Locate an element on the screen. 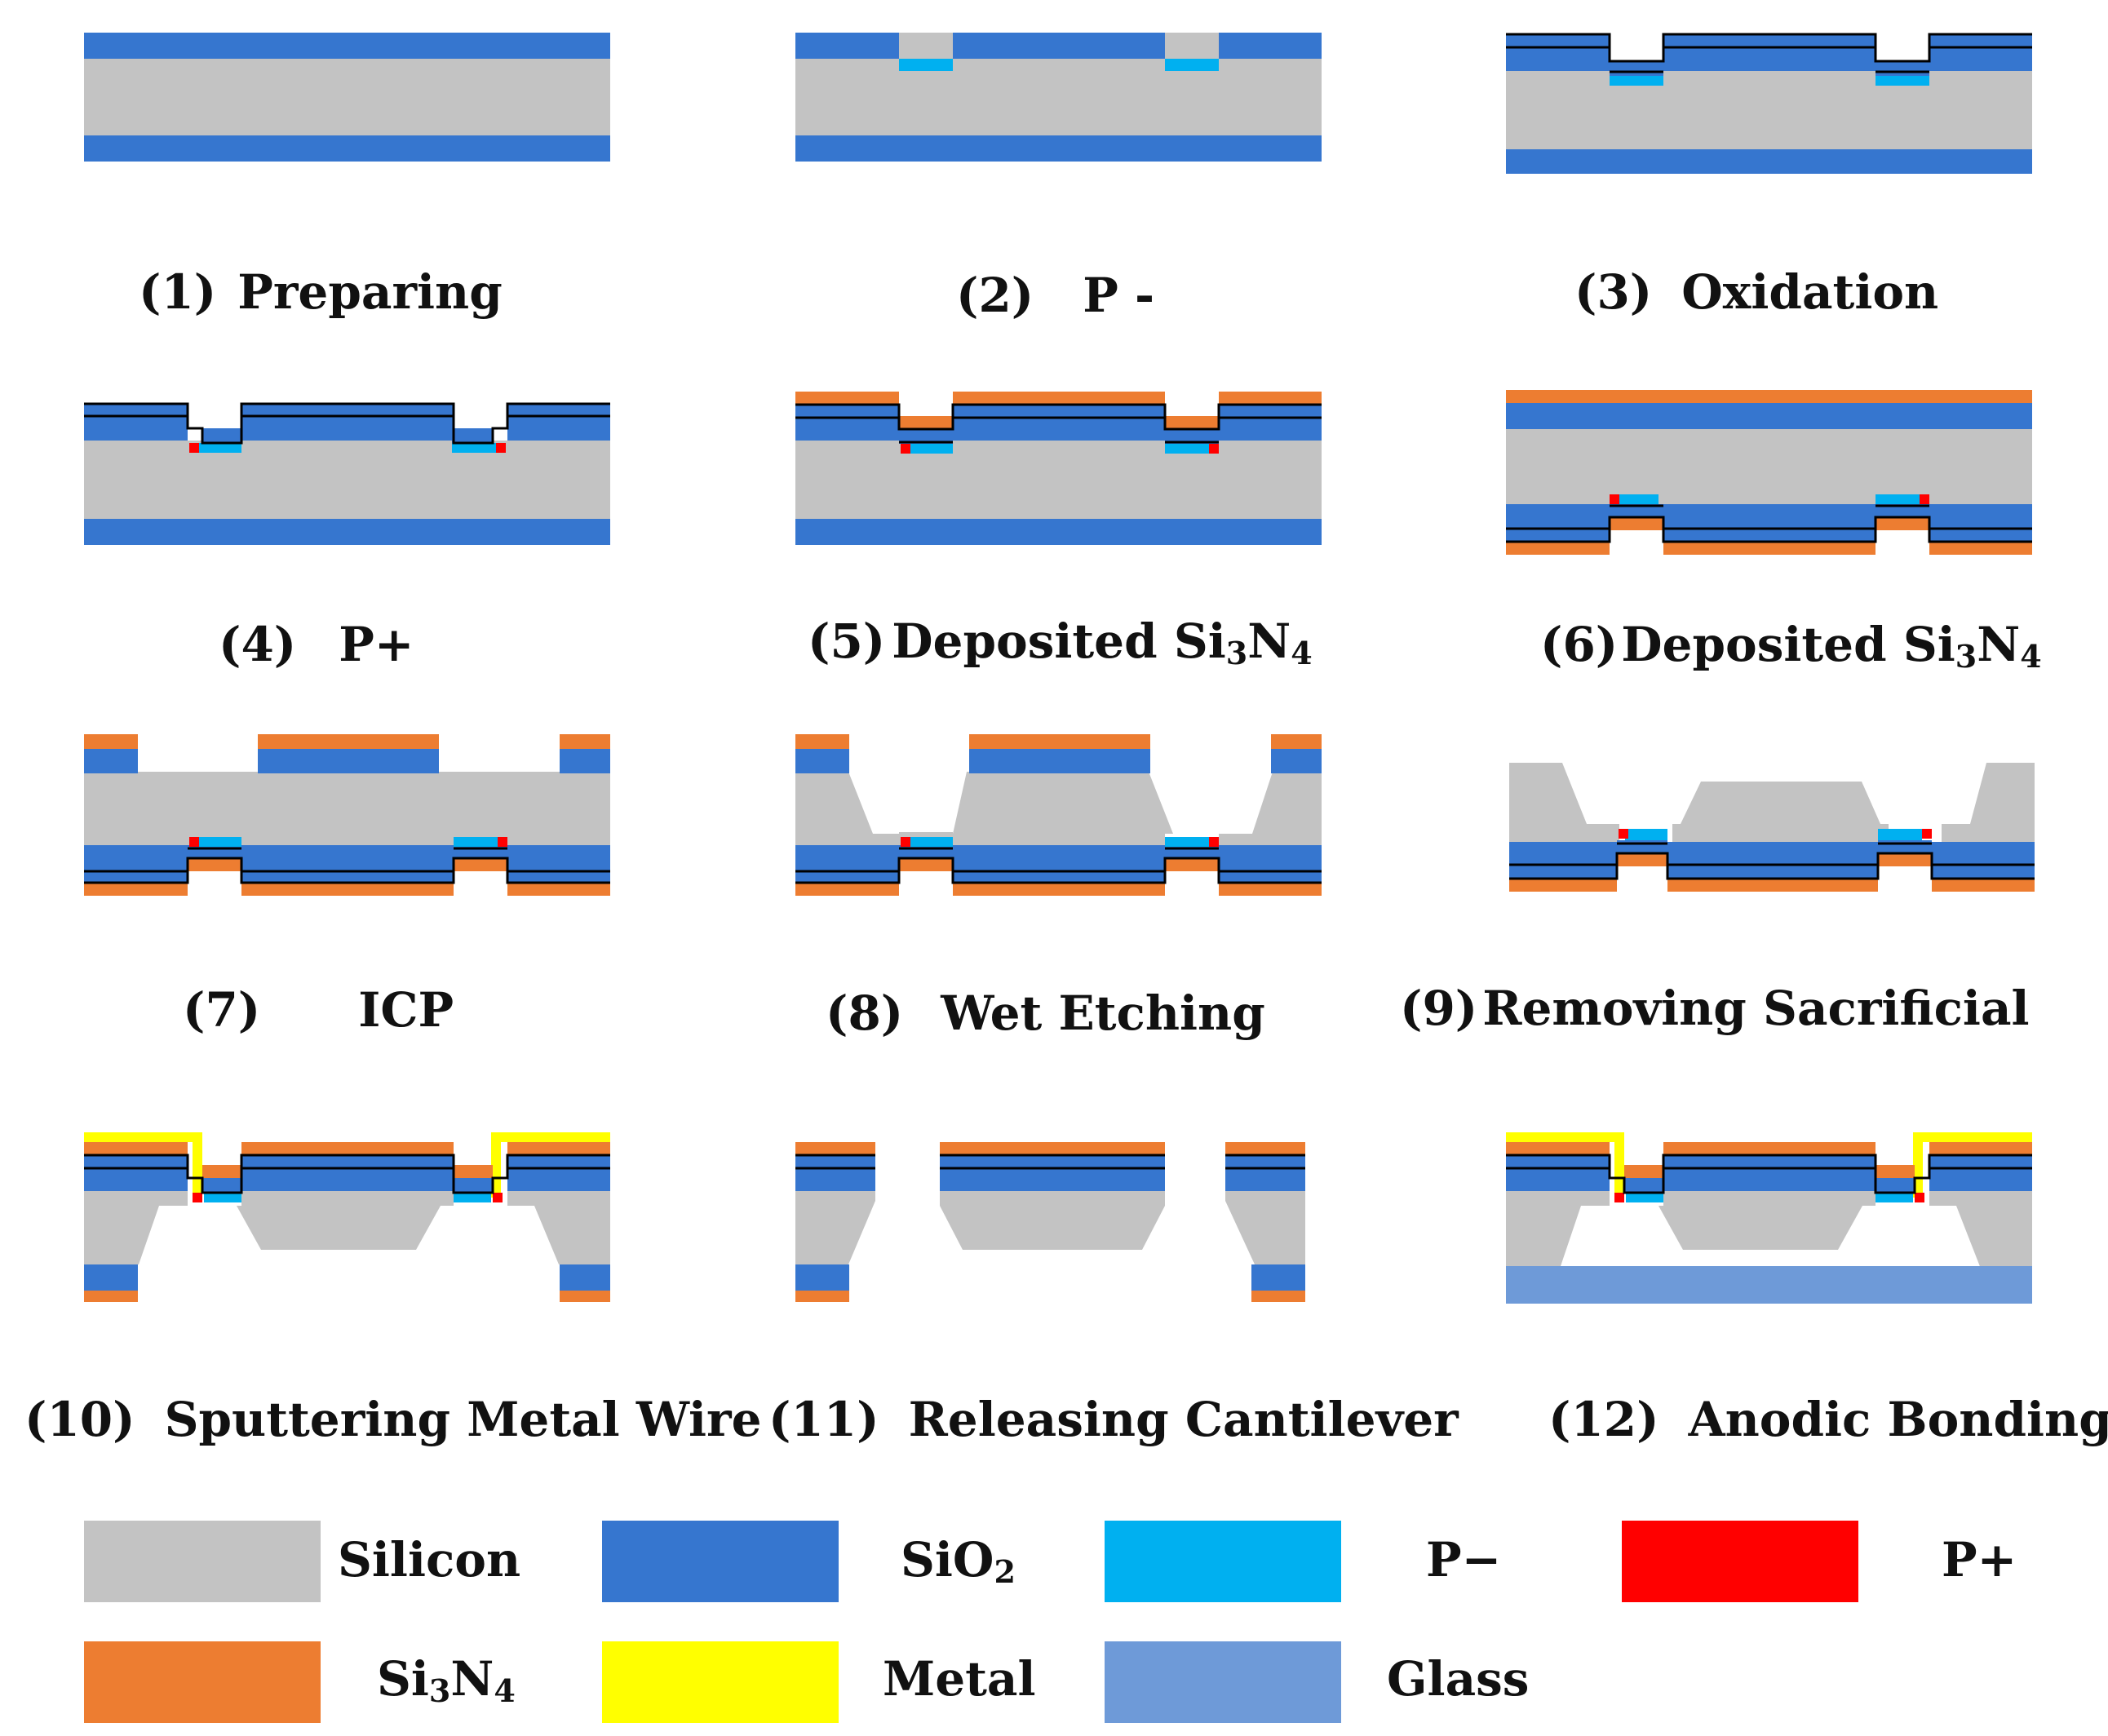 The width and height of the screenshot is (2108, 1736). step-7-diagram is located at coordinates (347, 815).